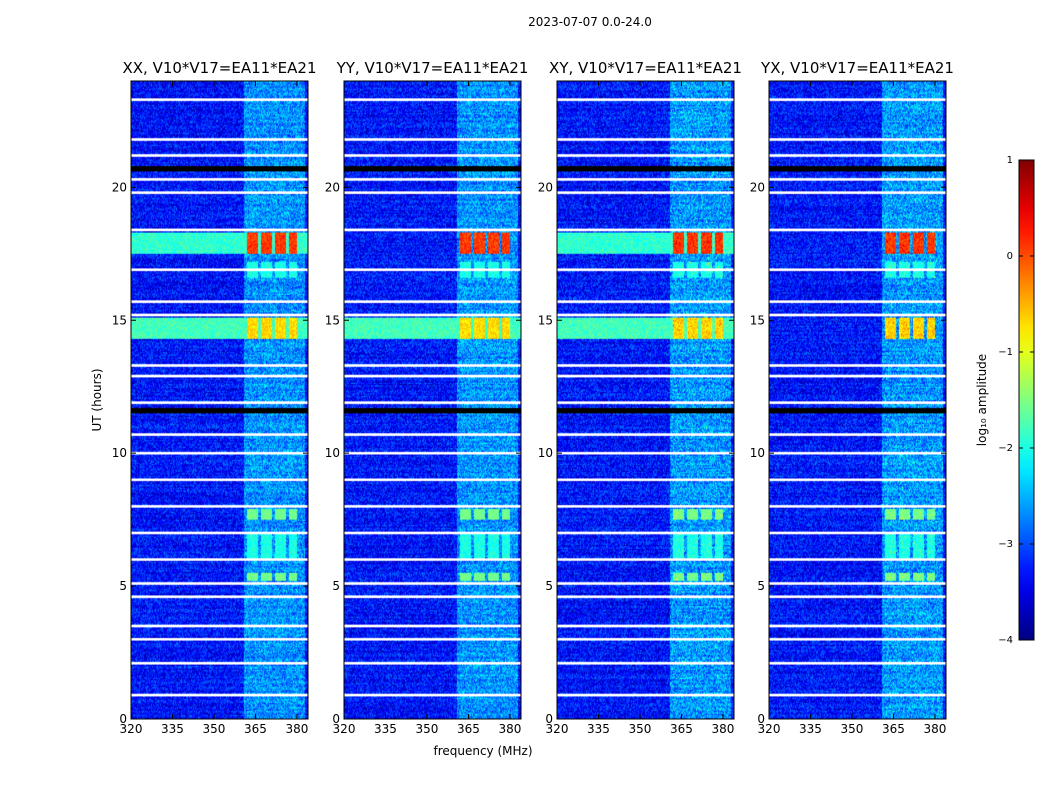 This screenshot has width=1050, height=800. What do you see at coordinates (590, 22) in the screenshot?
I see `figure-suptitle: 2023-07-07 0.0-24.0` at bounding box center [590, 22].